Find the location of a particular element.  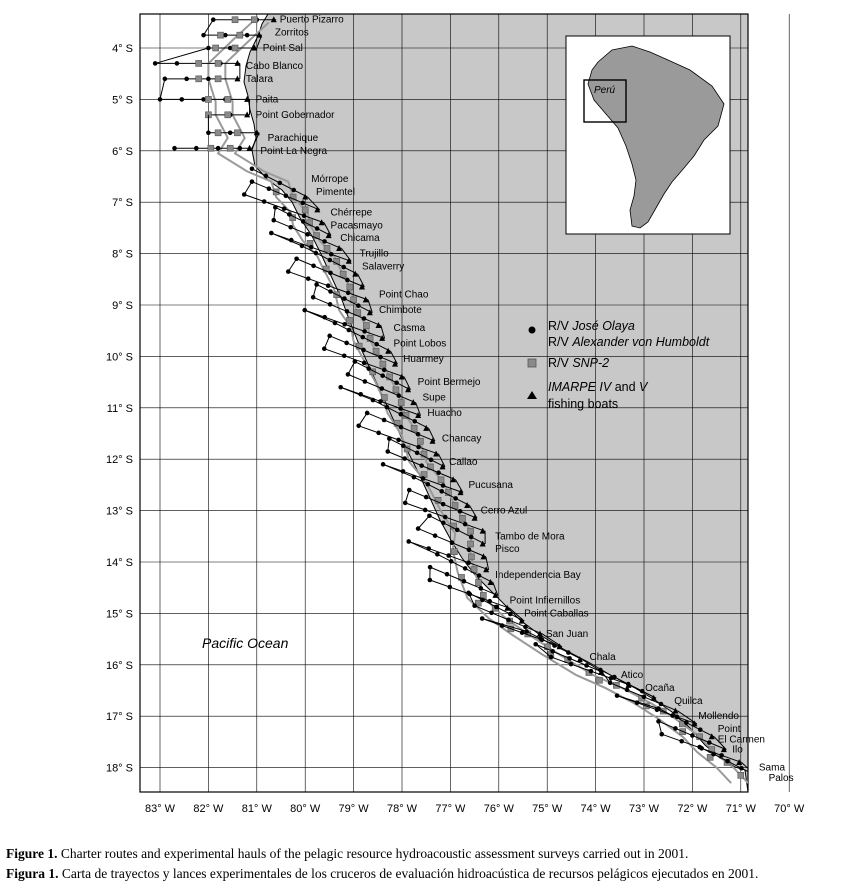

lat-tick-label: 8° S is located at coordinates (122, 255).